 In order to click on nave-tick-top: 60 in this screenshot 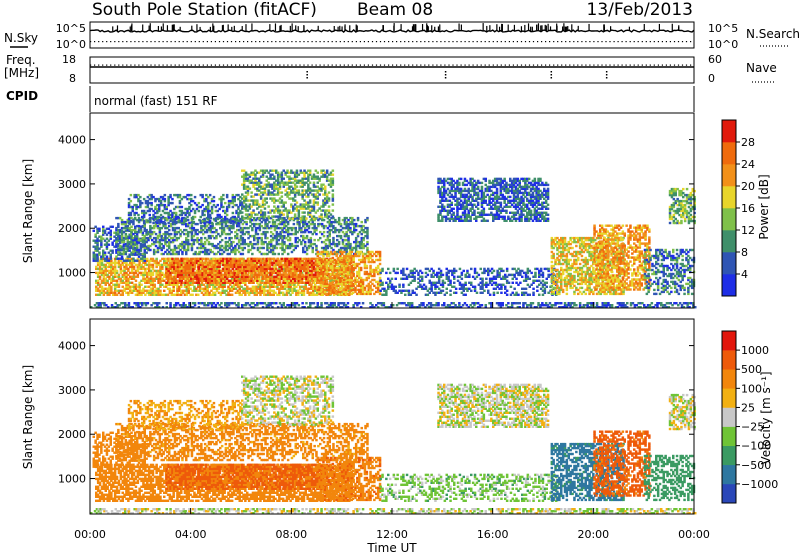, I will do `click(715, 59)`.